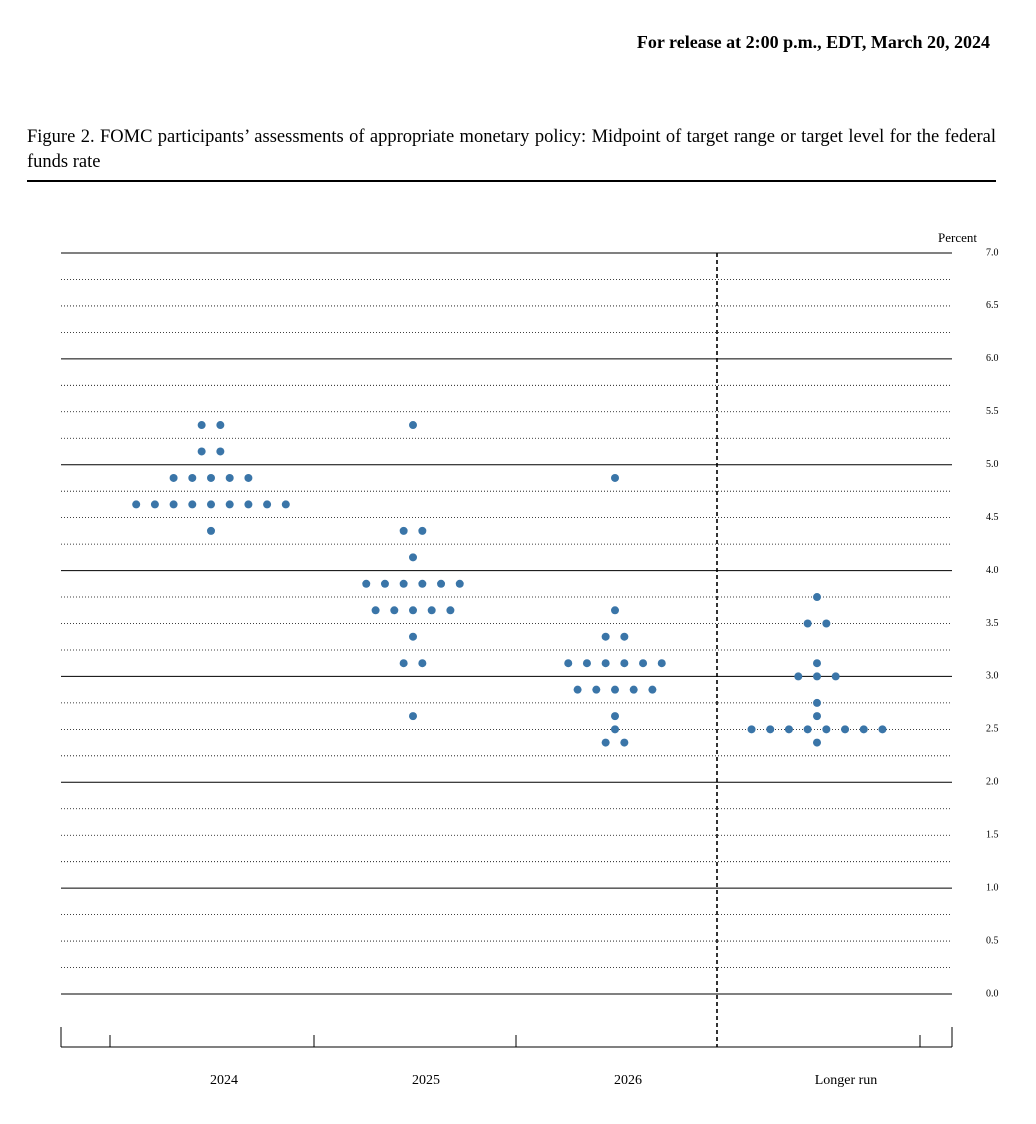 The width and height of the screenshot is (1036, 1124). Describe the element at coordinates (992, 305) in the screenshot. I see `y-tick-label: 6.5` at that location.